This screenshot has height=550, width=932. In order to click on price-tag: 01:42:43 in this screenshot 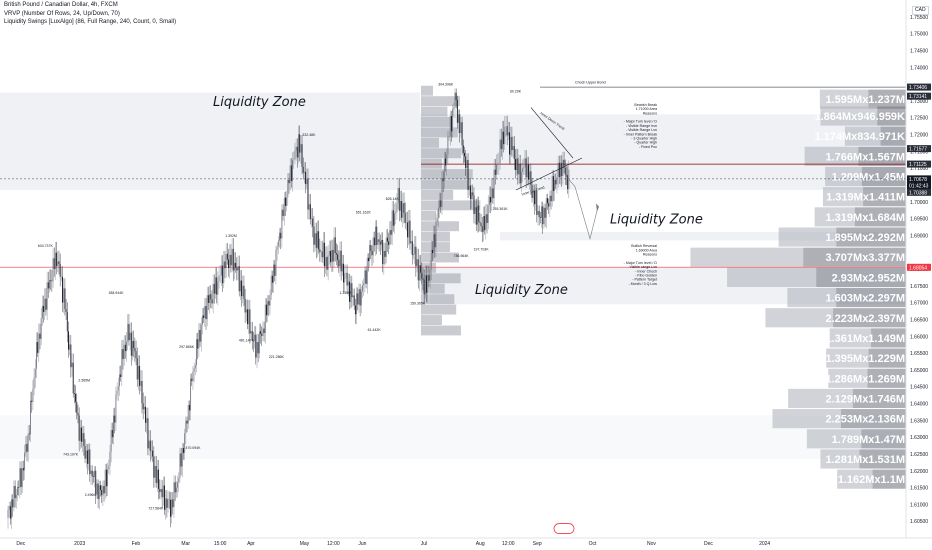, I will do `click(919, 186)`.